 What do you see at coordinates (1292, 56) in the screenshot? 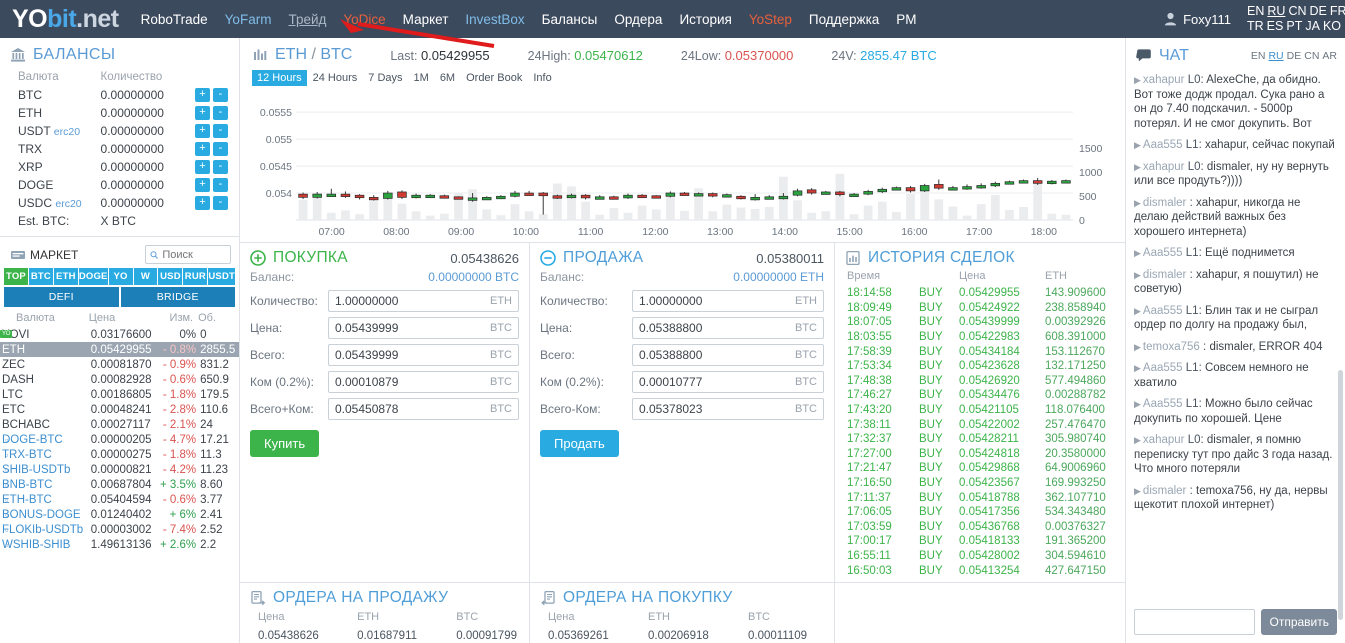
I see `chat-language-switcher: EN RU DE CN AR` at bounding box center [1292, 56].